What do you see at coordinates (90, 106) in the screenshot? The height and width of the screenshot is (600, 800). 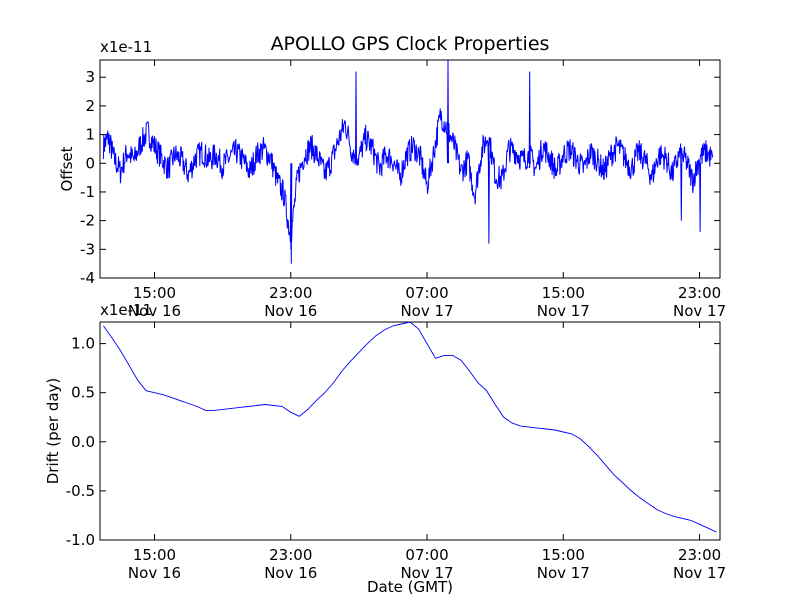 I see `offset-y-tick-label: 2` at bounding box center [90, 106].